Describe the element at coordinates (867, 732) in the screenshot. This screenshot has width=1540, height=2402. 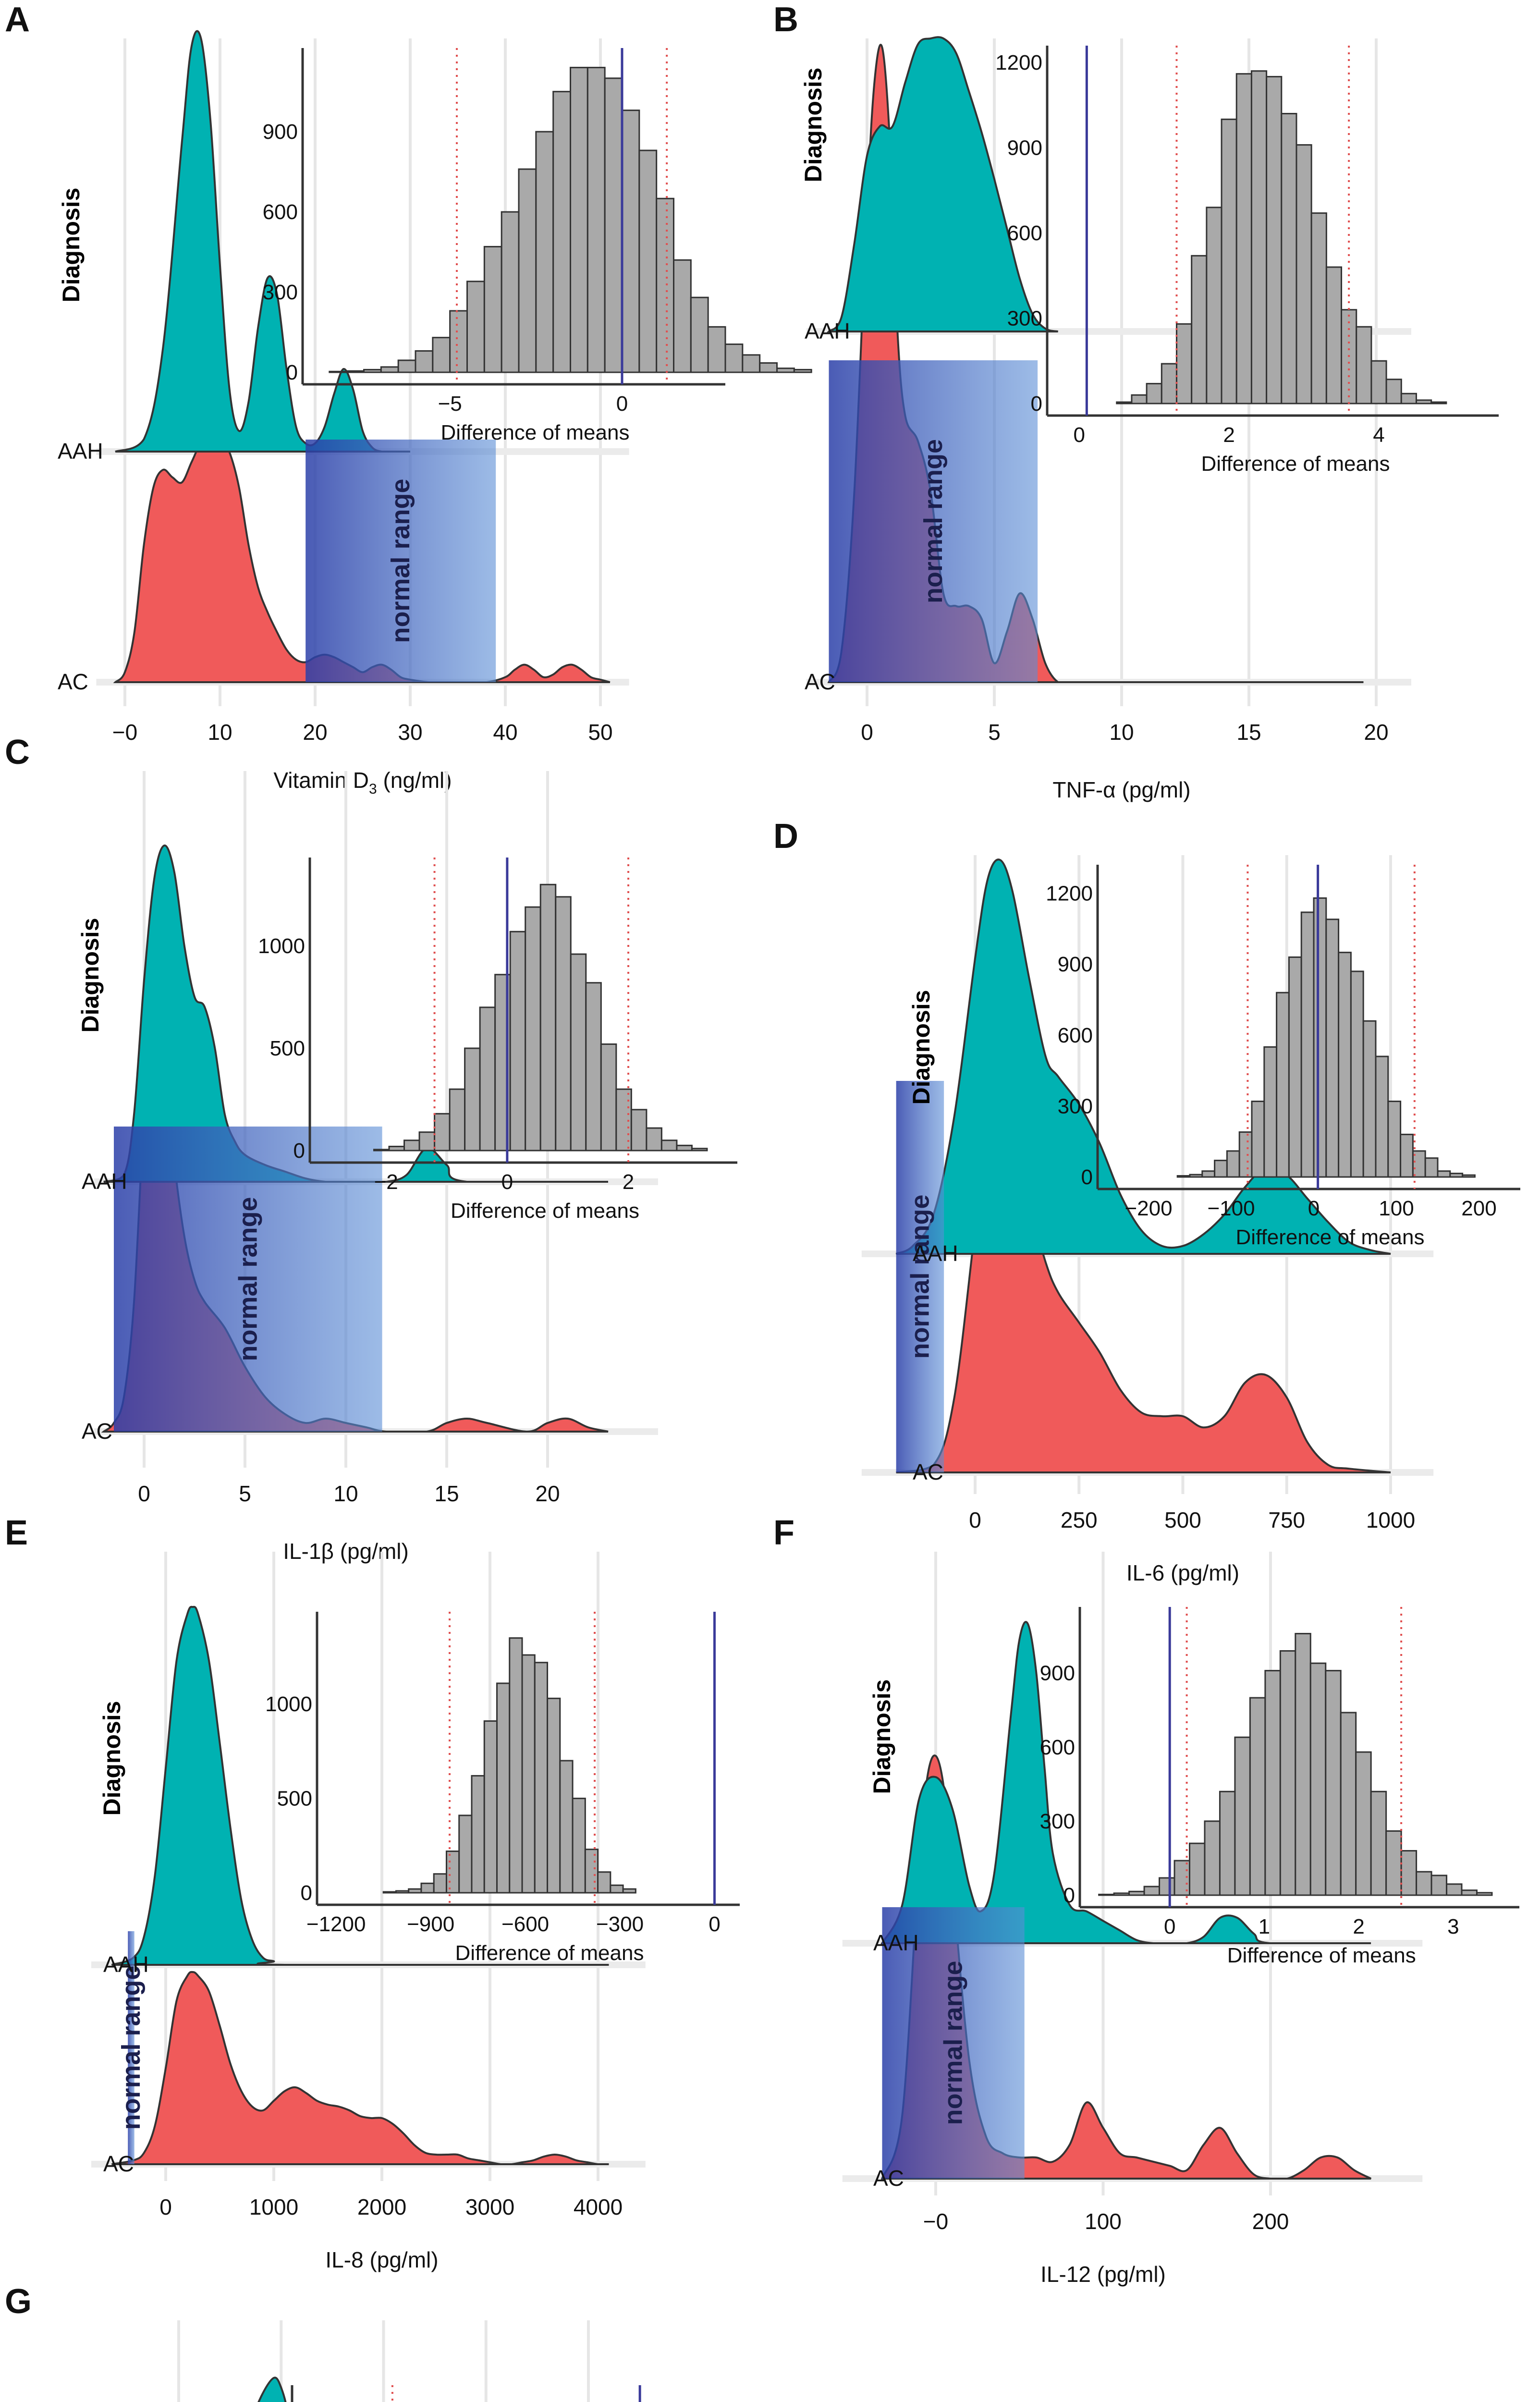
I see `x-tick-label: 0` at that location.